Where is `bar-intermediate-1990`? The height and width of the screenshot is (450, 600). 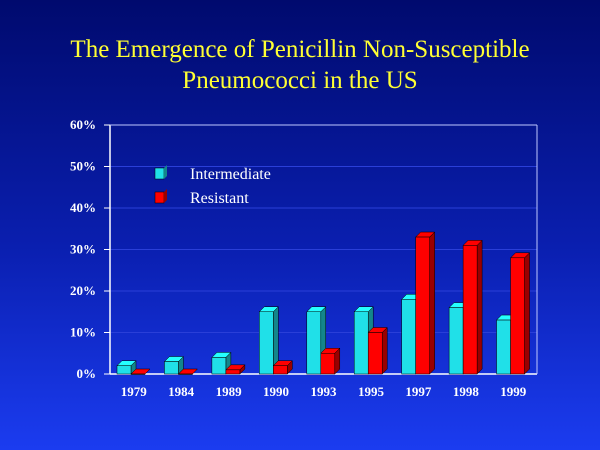 bar-intermediate-1990 is located at coordinates (268, 340).